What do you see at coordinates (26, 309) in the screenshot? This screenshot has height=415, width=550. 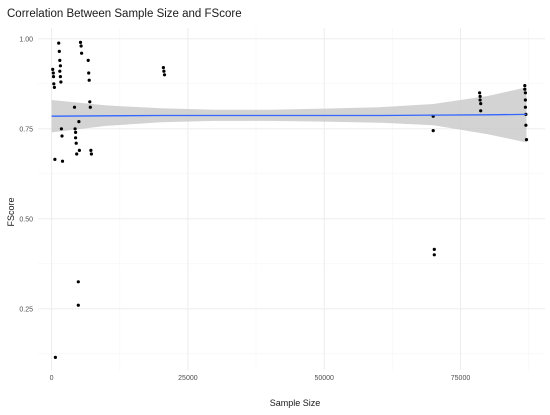 I see `y-tick-label: 0.25` at bounding box center [26, 309].